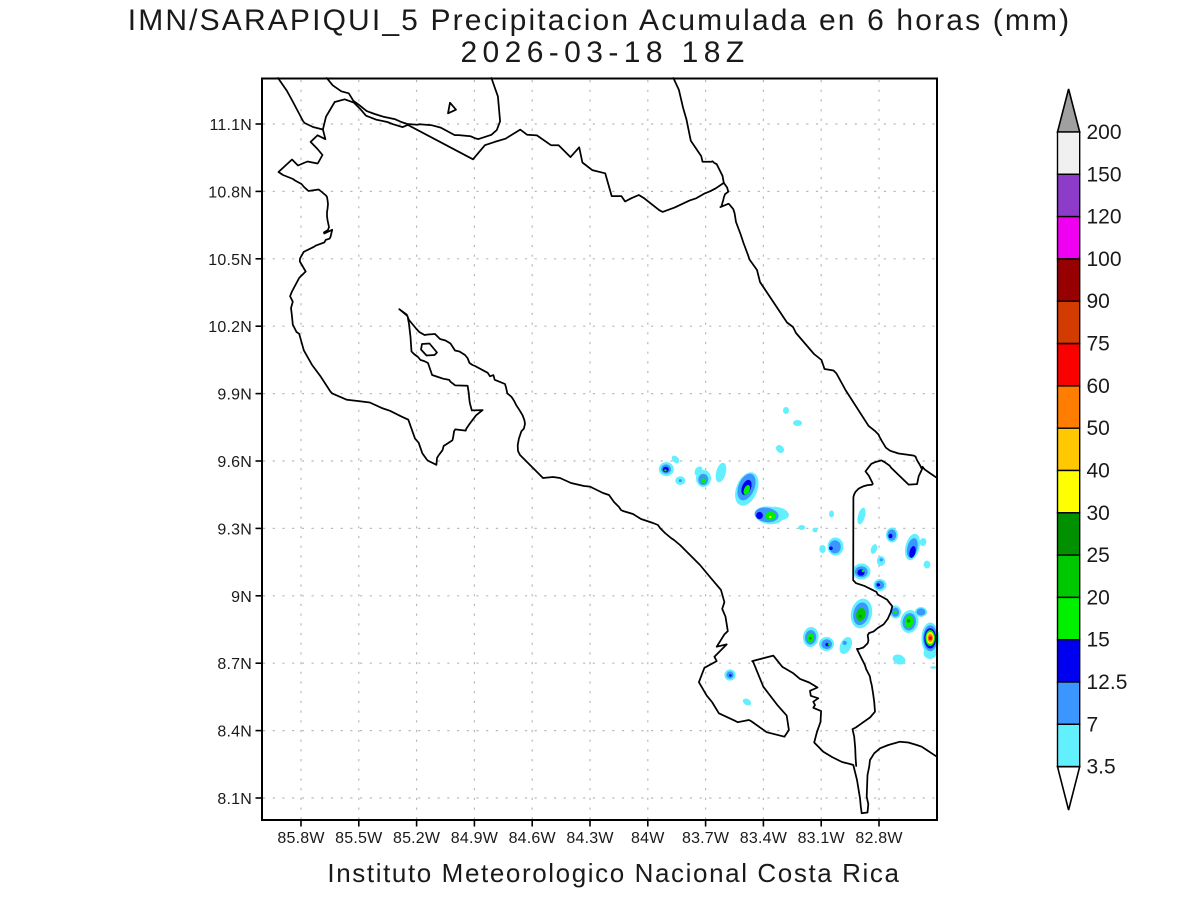 Image resolution: width=1200 pixels, height=900 pixels. I want to click on svg-text: 25, so click(1098, 555).